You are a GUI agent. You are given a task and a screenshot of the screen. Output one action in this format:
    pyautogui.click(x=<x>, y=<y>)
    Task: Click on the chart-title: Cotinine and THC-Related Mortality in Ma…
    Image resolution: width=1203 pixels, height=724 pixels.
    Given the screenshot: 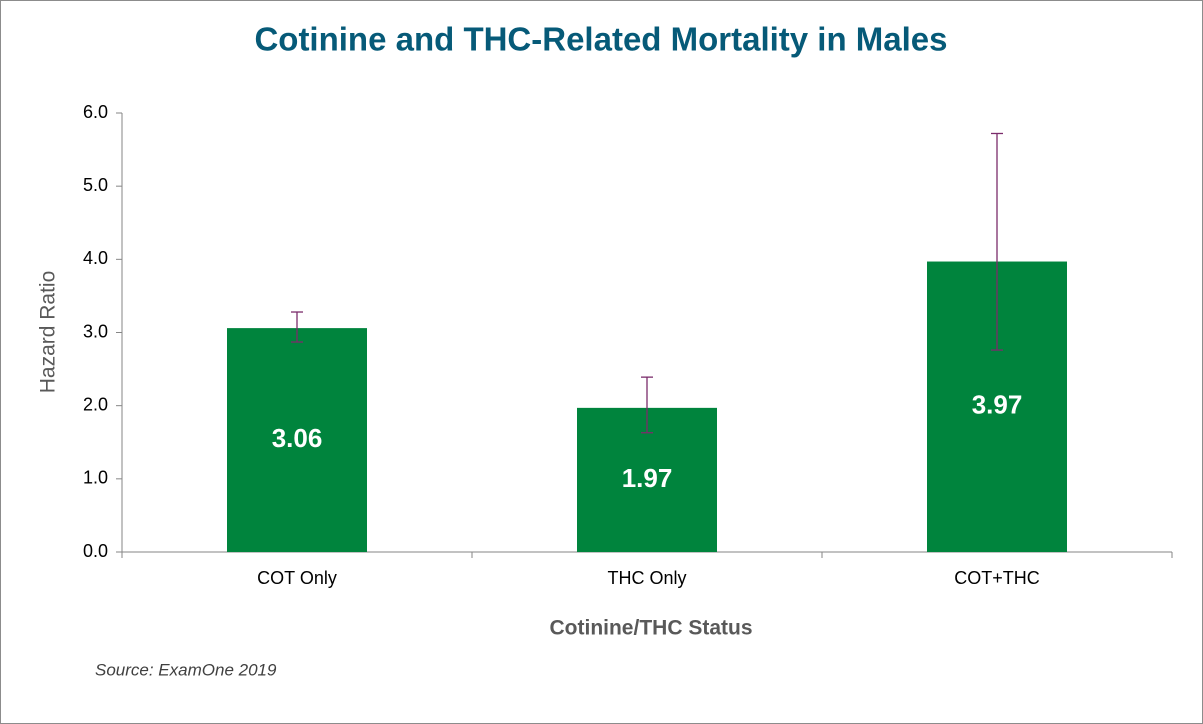 What is the action you would take?
    pyautogui.click(x=600, y=39)
    